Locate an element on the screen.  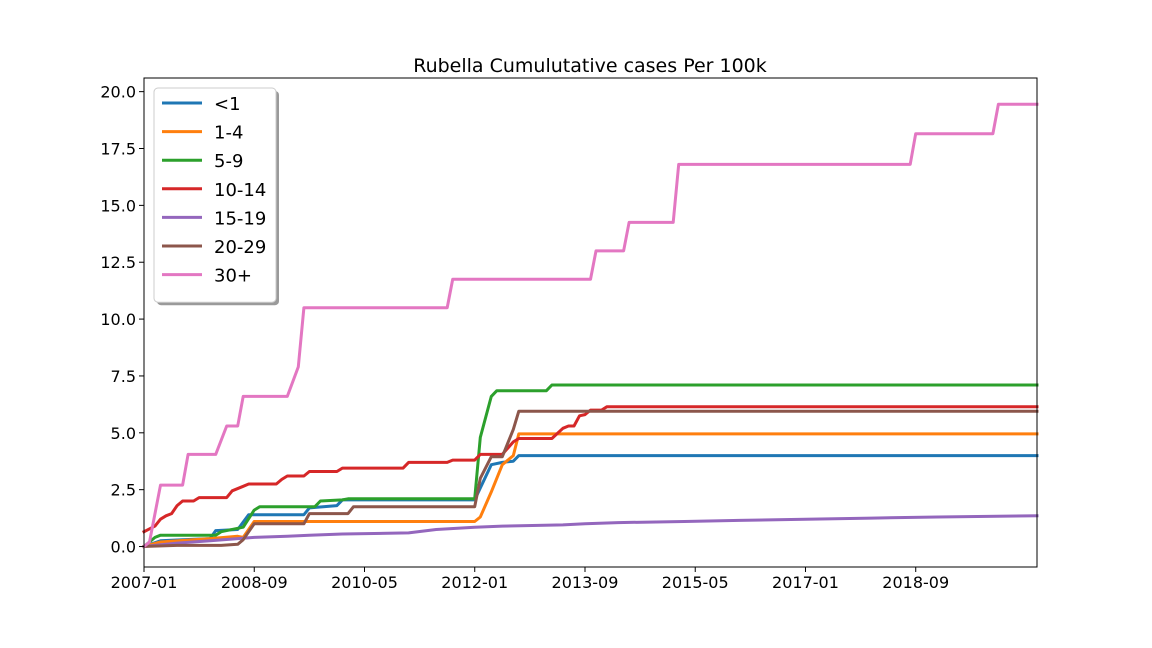
y-tick-label-5: 12.5 is located at coordinates (118, 262).